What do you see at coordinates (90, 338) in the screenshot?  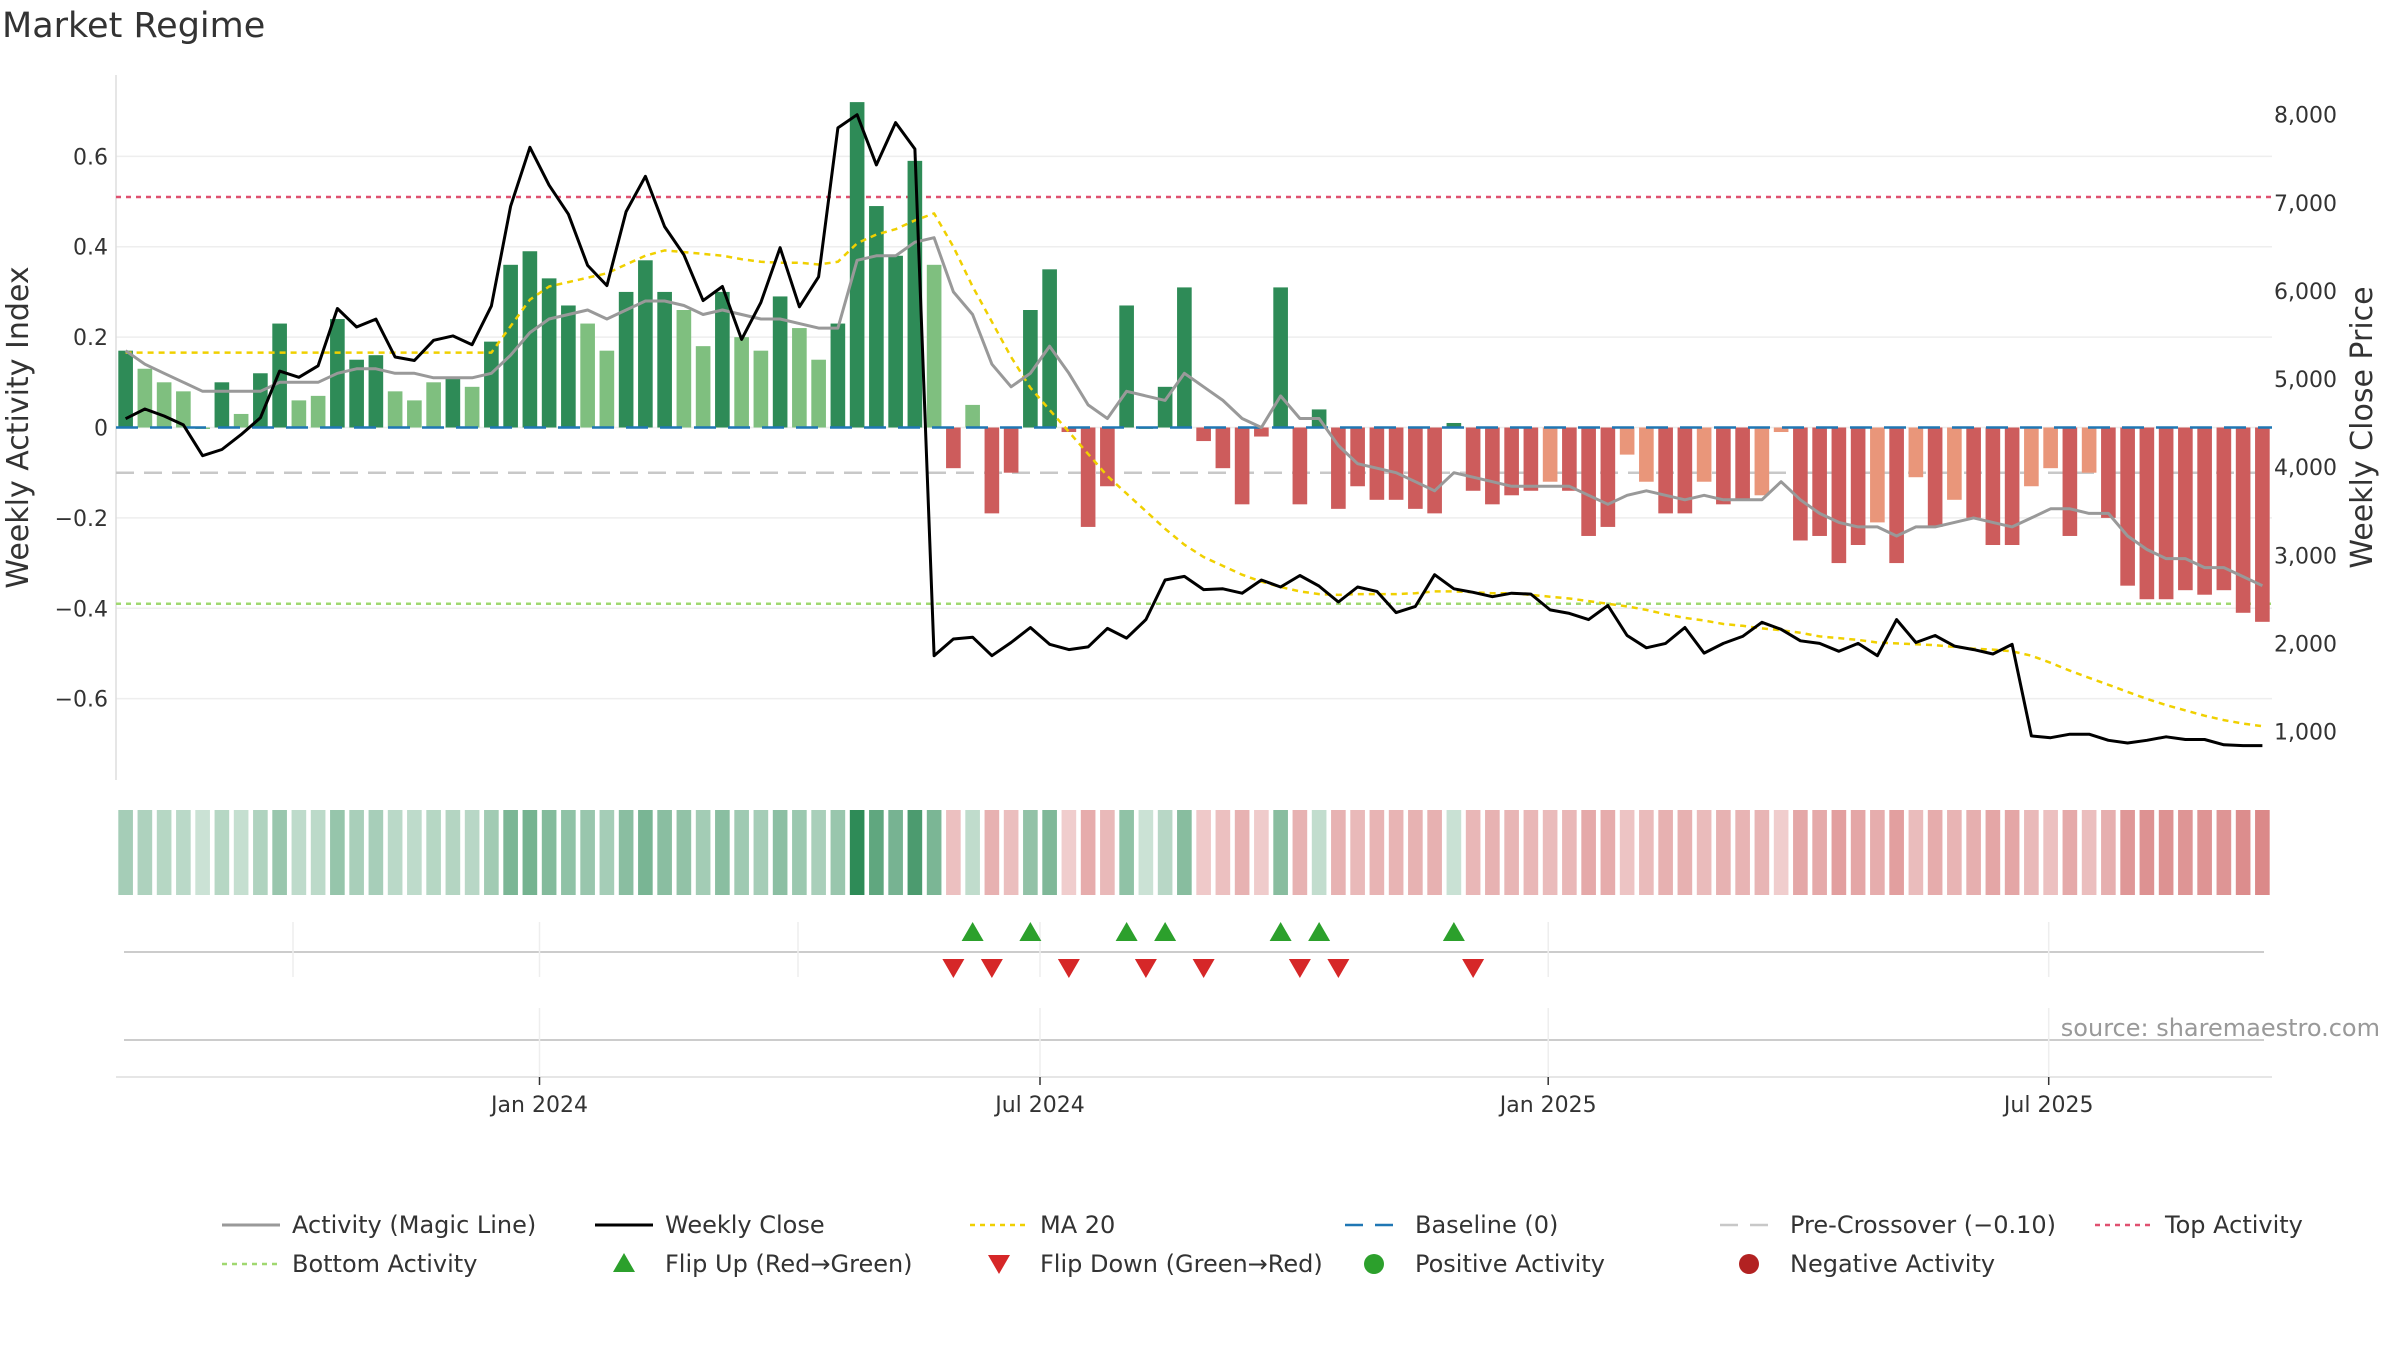 I see `left-tick-label: 0.2` at bounding box center [90, 338].